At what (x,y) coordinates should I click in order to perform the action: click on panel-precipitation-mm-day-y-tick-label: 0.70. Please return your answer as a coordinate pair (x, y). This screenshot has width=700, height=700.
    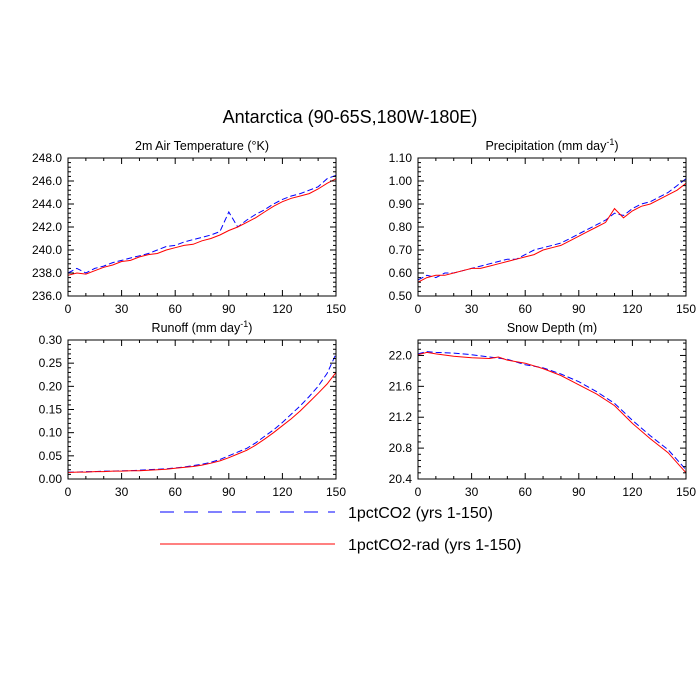
    Looking at the image, I should click on (401, 250).